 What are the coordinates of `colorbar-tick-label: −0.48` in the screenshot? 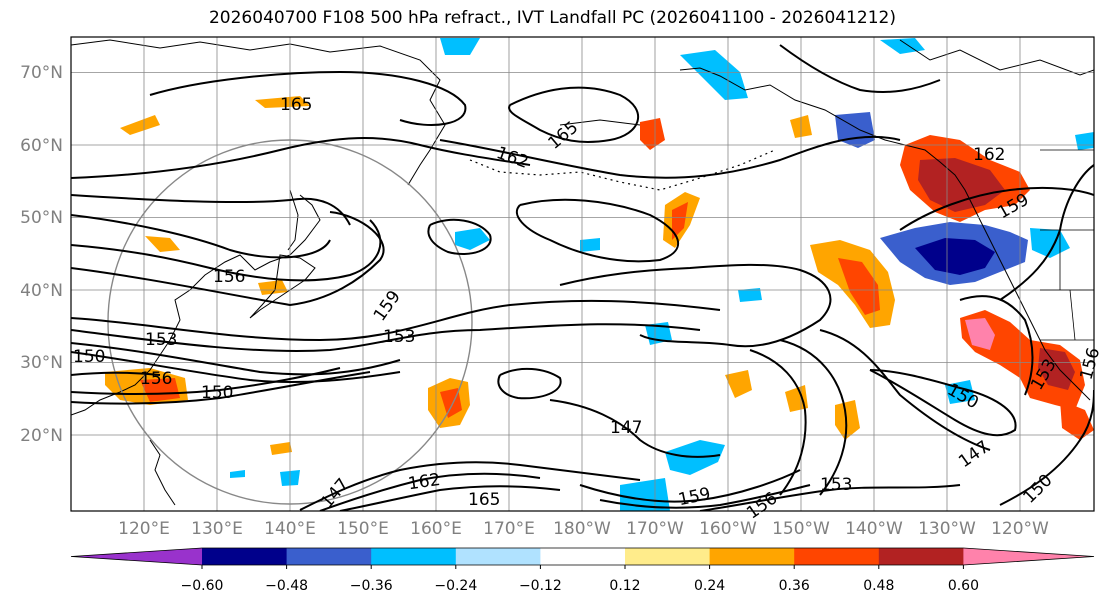 It's located at (286, 586).